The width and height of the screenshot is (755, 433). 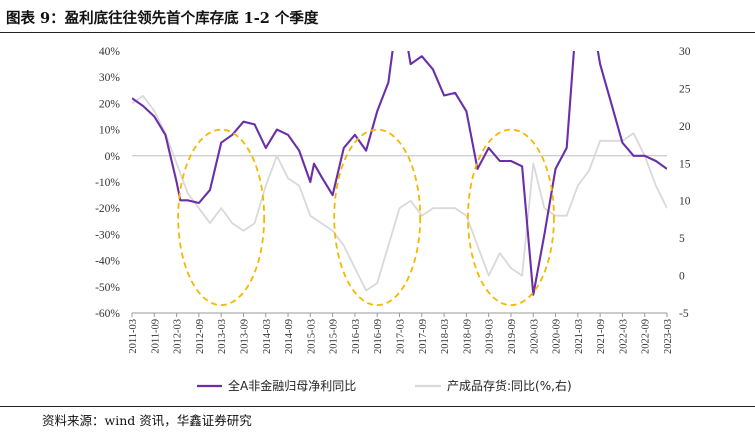 I want to click on left-axis-tick-label: -20%, so click(x=107, y=209).